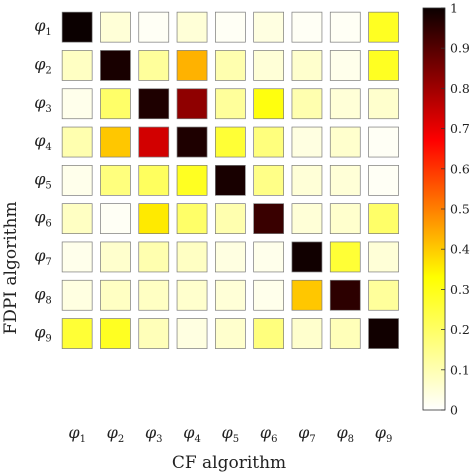 This screenshot has height=474, width=474. I want to click on colorbar-tick-label: 0.3, so click(460, 289).